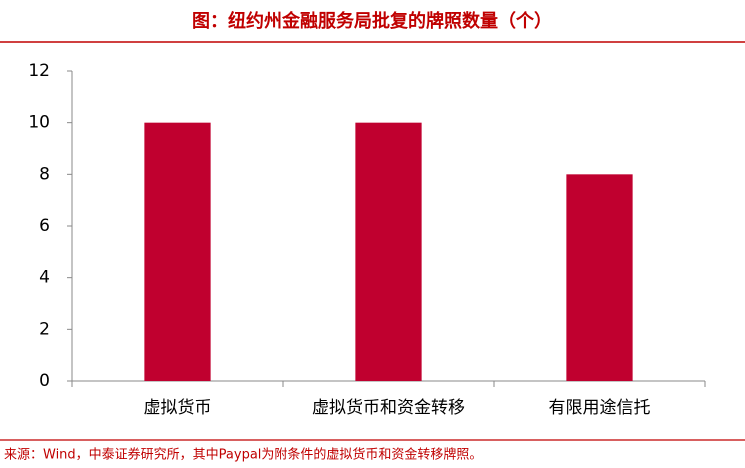 The image size is (745, 468). I want to click on x-tick-label: 有限用途信托, so click(600, 408).